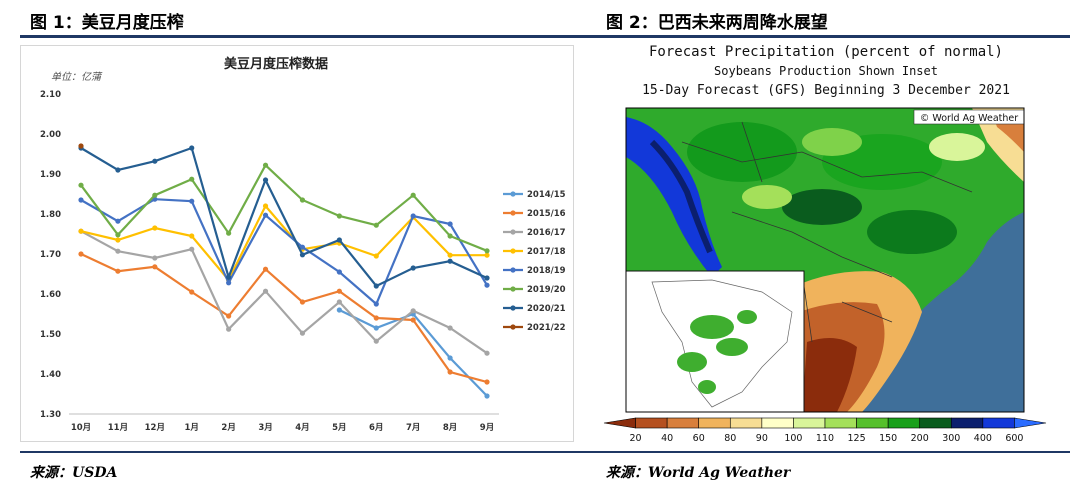 This screenshot has width=1080, height=490. What do you see at coordinates (546, 233) in the screenshot?
I see `legend-label: 2016/17` at bounding box center [546, 233].